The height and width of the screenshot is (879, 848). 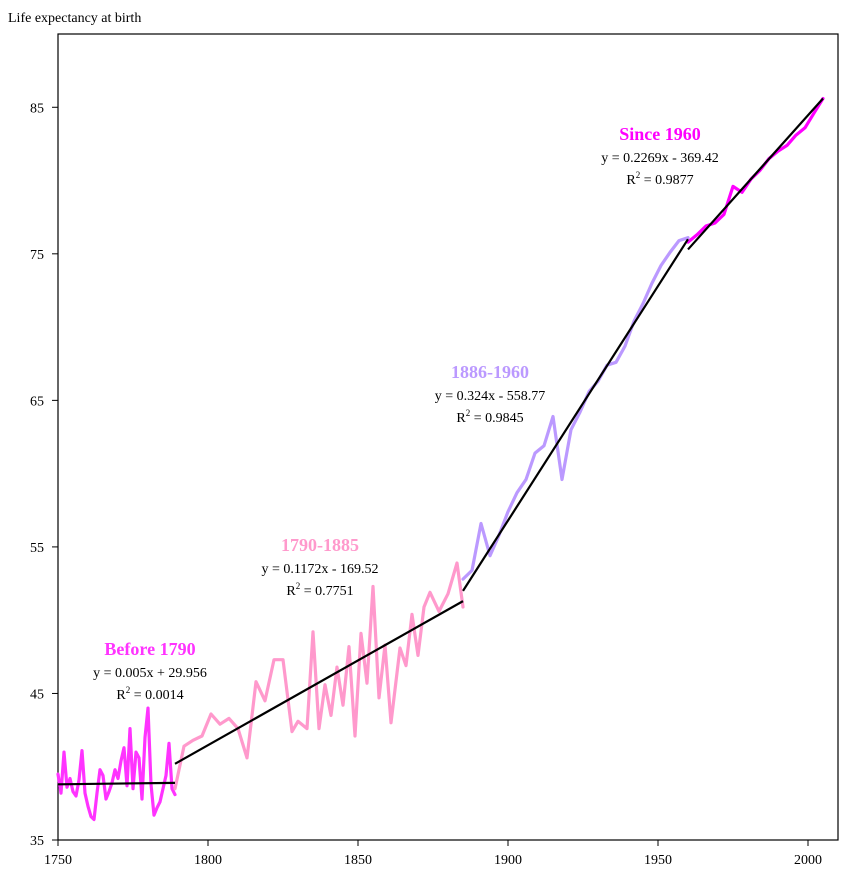 I want to click on annotation-y1790_1885: 1790-1885 y = 0.1172x - 169.52 R2 = 0.7751, so click(x=319, y=567).